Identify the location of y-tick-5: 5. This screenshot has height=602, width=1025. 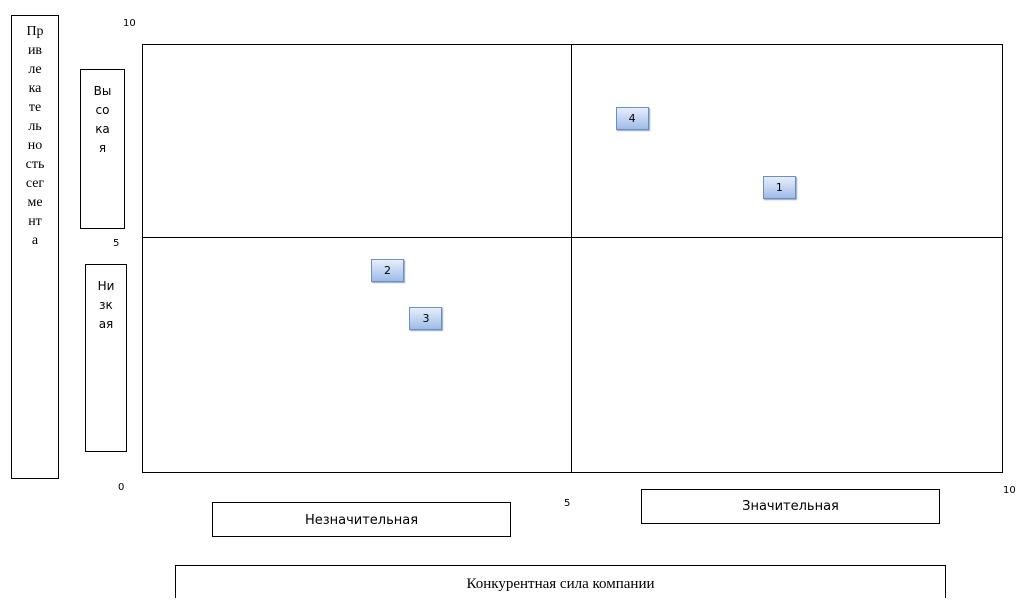
(116, 243).